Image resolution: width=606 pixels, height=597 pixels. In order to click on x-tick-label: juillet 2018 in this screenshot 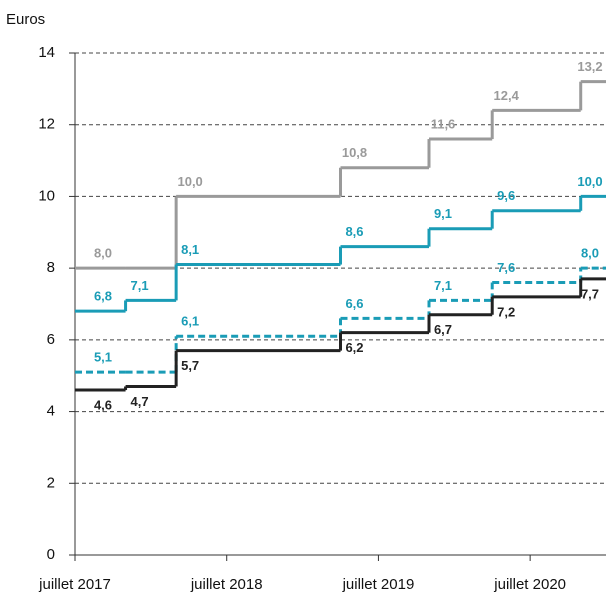, I will do `click(226, 584)`.